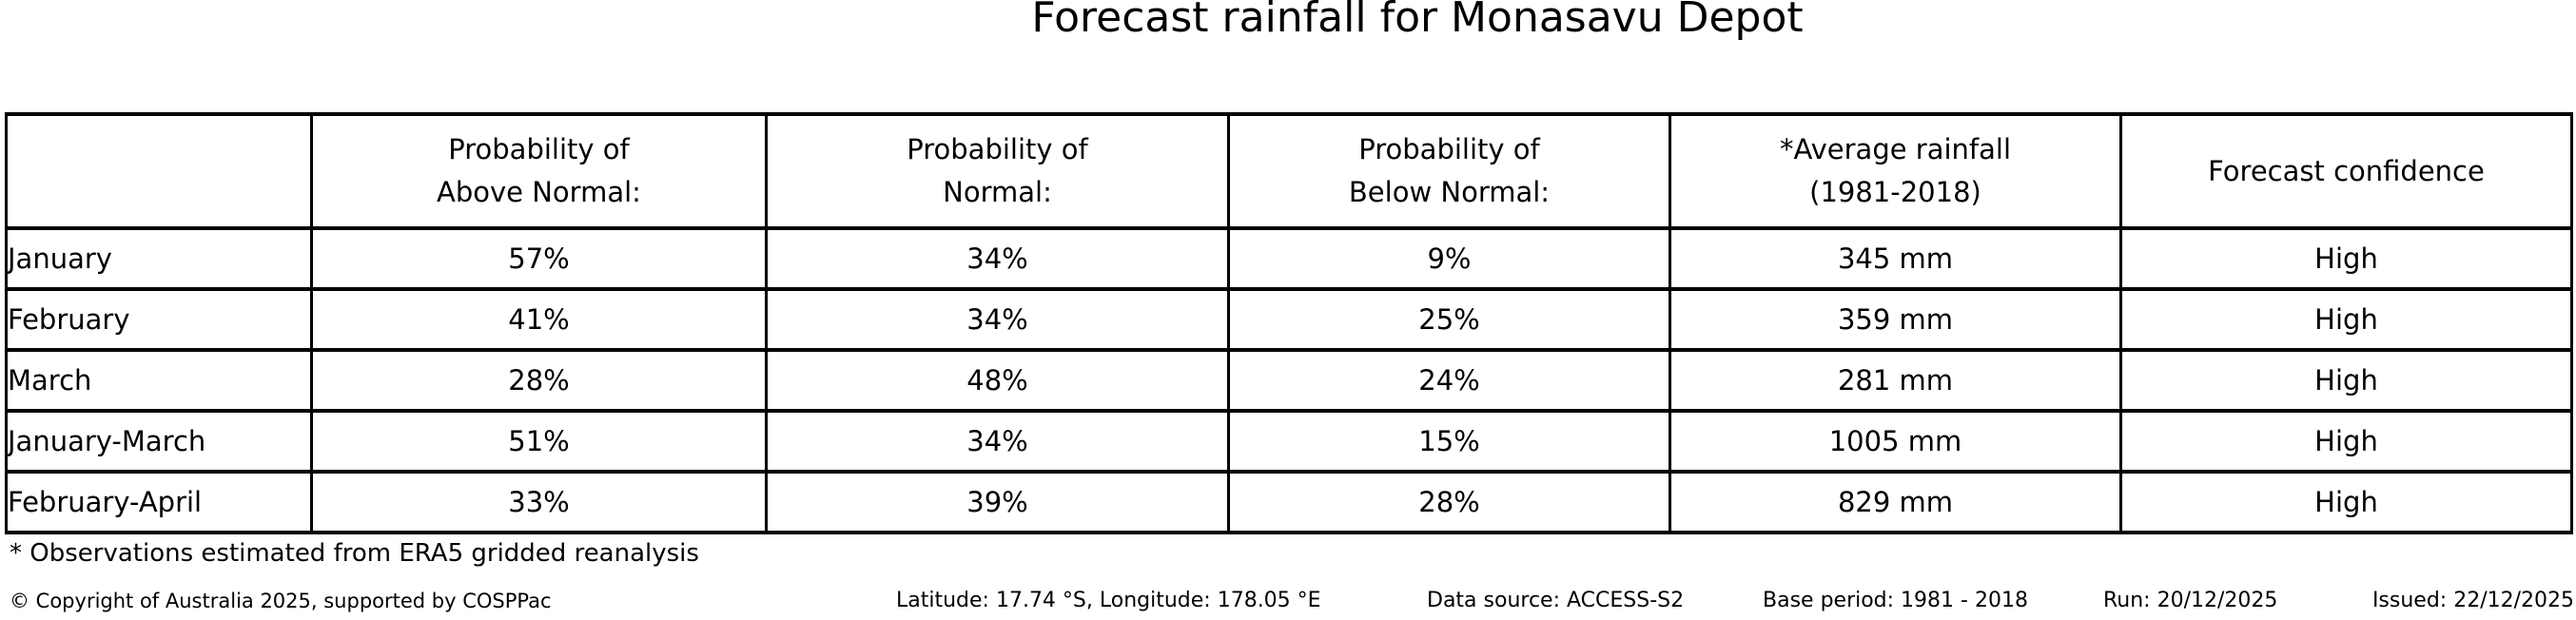 The image size is (2576, 620). I want to click on table-cell: 25%, so click(1449, 319).